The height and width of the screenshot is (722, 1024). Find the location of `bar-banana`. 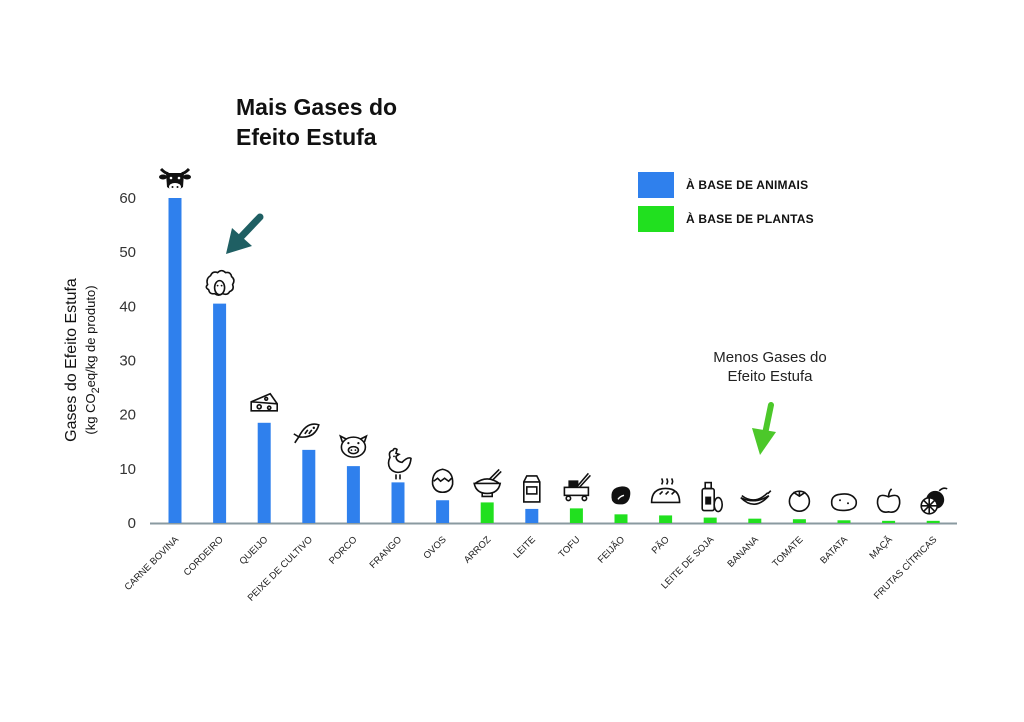

bar-banana is located at coordinates (755, 520).